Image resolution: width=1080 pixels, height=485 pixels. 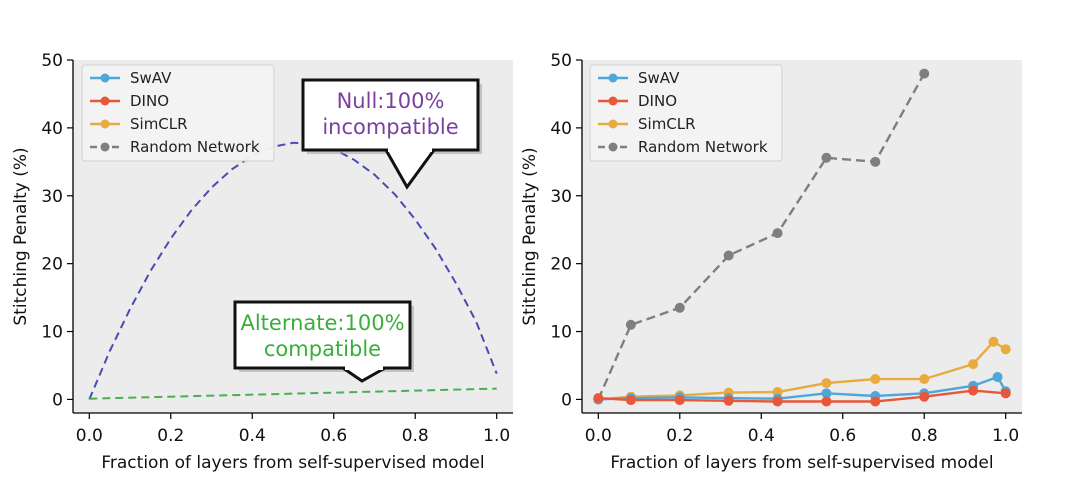 I want to click on callout-2: Alternate:100%compatible, so click(x=323, y=341).